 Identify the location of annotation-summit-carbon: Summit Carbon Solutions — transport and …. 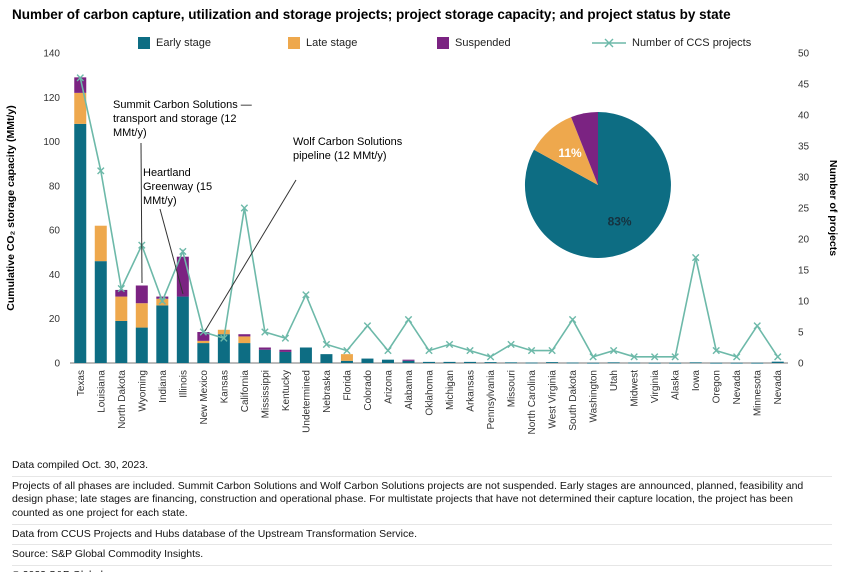
(182, 119).